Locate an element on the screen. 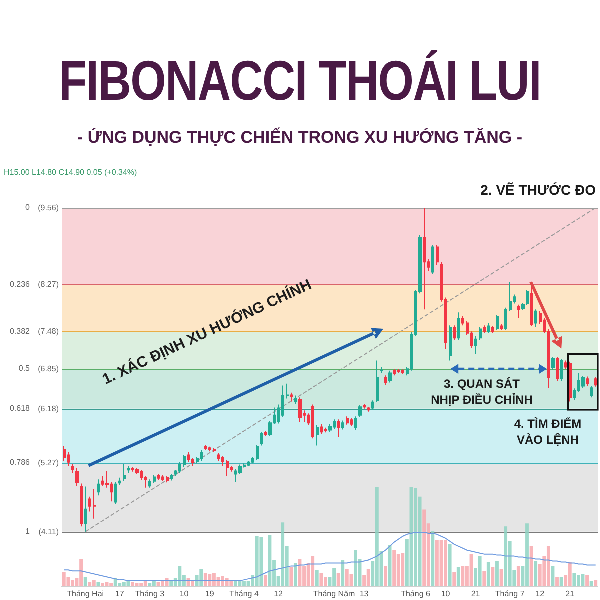 The image size is (600, 600). x-tick-label: 21 is located at coordinates (476, 594).